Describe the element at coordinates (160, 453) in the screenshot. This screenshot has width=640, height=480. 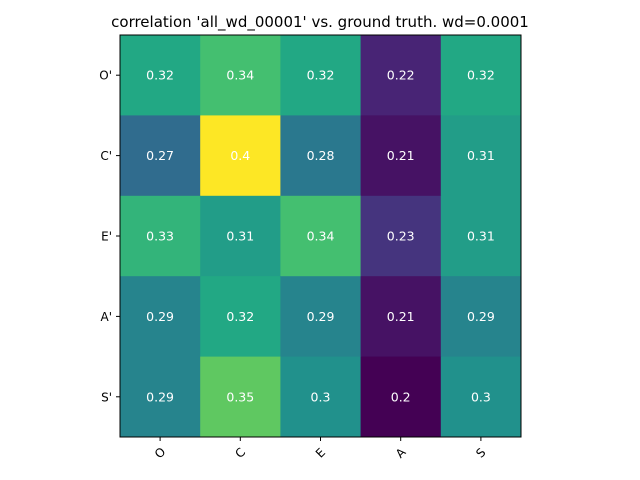
I see `x-tick-label-o: O` at that location.